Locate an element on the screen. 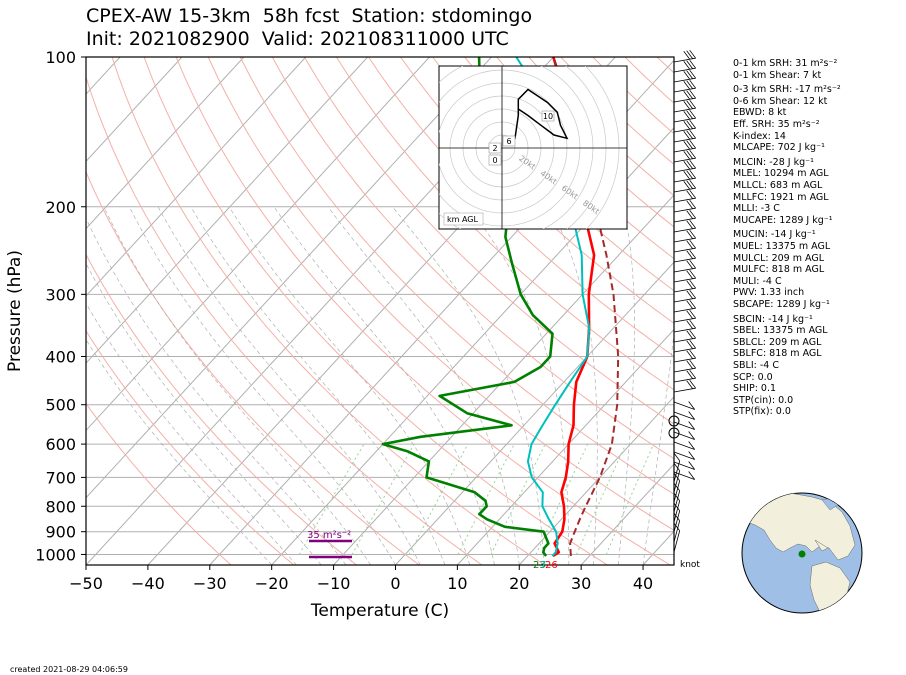 This screenshot has height=675, width=906. hodograph-height-box is located at coordinates (509, 141).